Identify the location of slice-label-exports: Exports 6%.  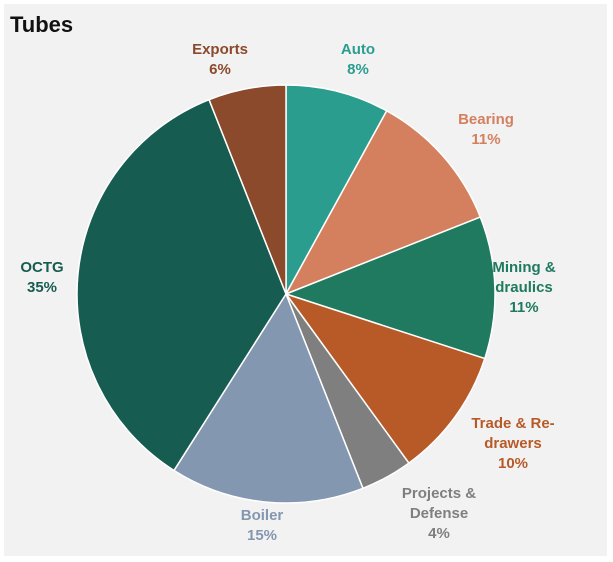
(220, 59).